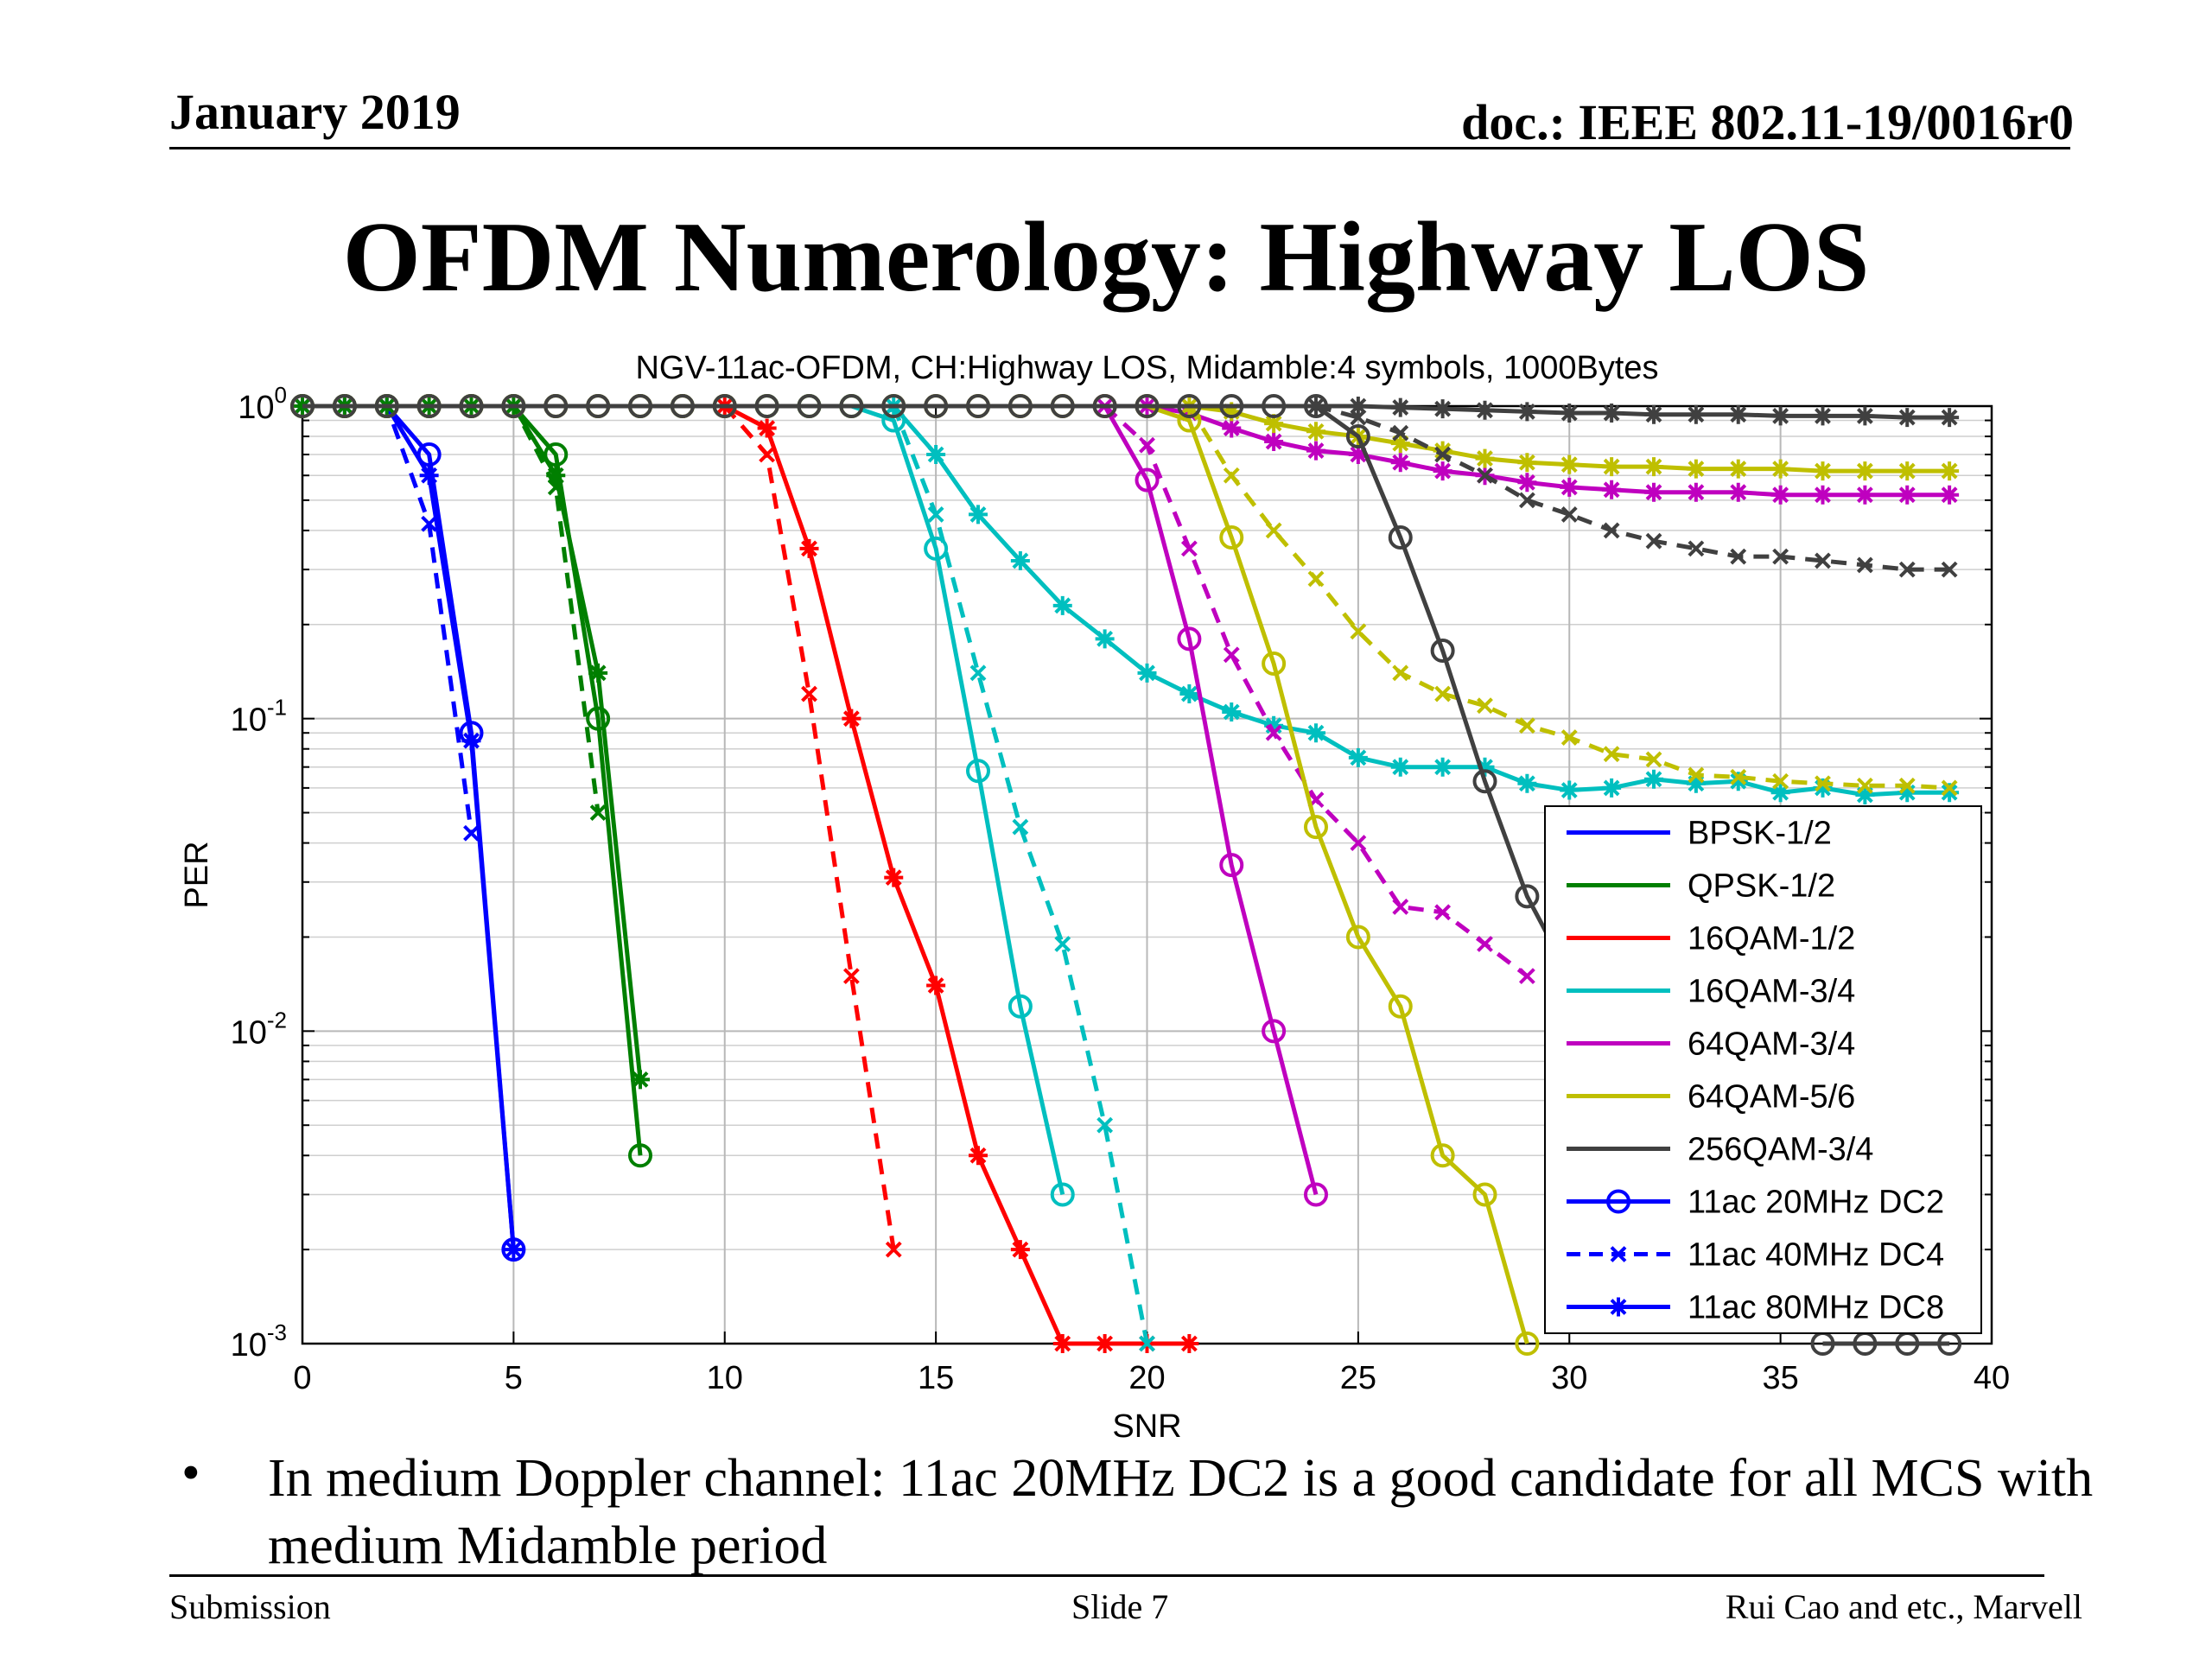 The height and width of the screenshot is (1659, 2212). Describe the element at coordinates (1119, 148) in the screenshot. I see `header-divider` at that location.